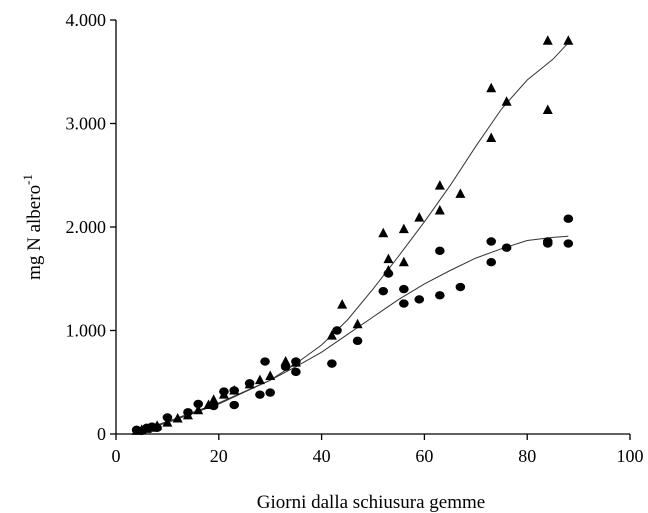 This screenshot has width=648, height=513. Describe the element at coordinates (424, 456) in the screenshot. I see `x-tick-label: 60` at that location.